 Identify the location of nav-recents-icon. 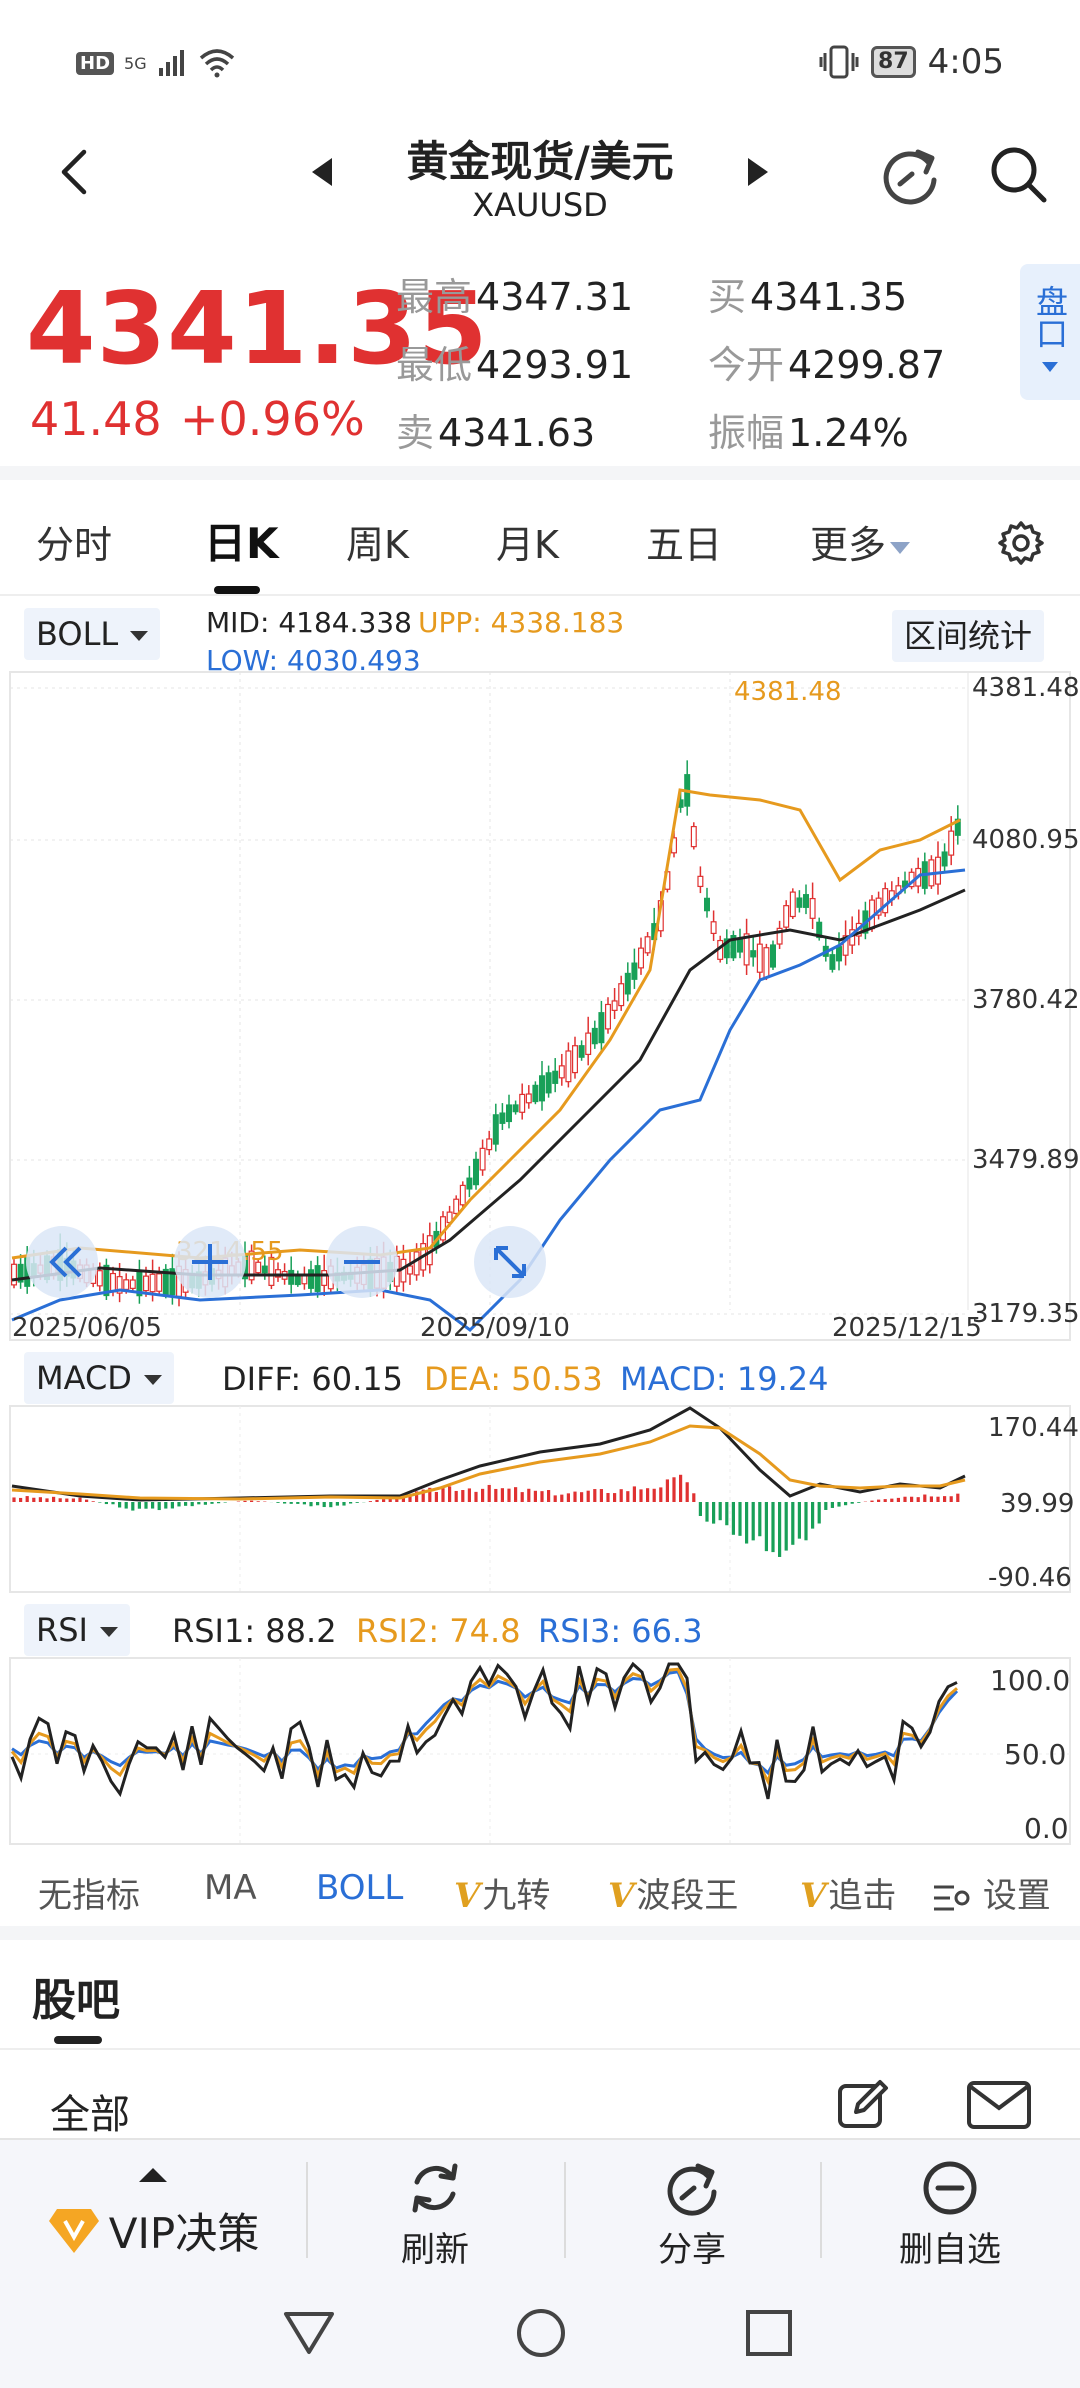
(769, 2333).